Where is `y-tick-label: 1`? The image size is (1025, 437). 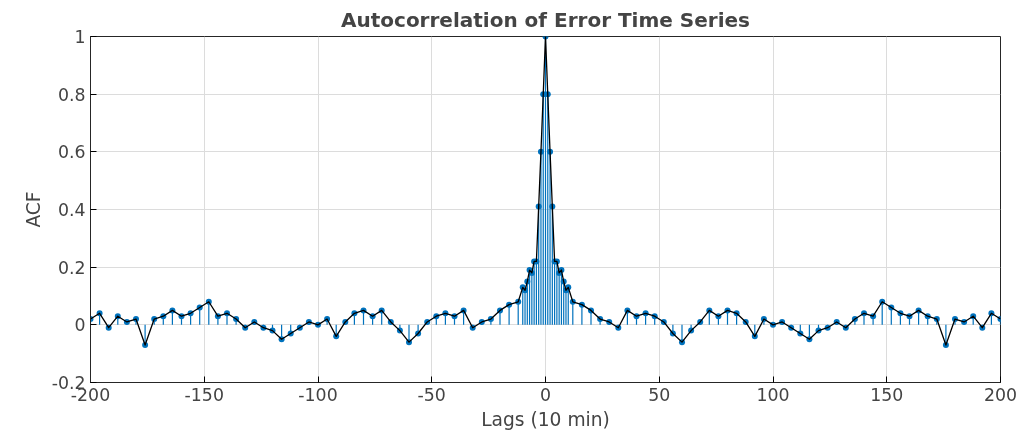
y-tick-label: 1 is located at coordinates (80, 37).